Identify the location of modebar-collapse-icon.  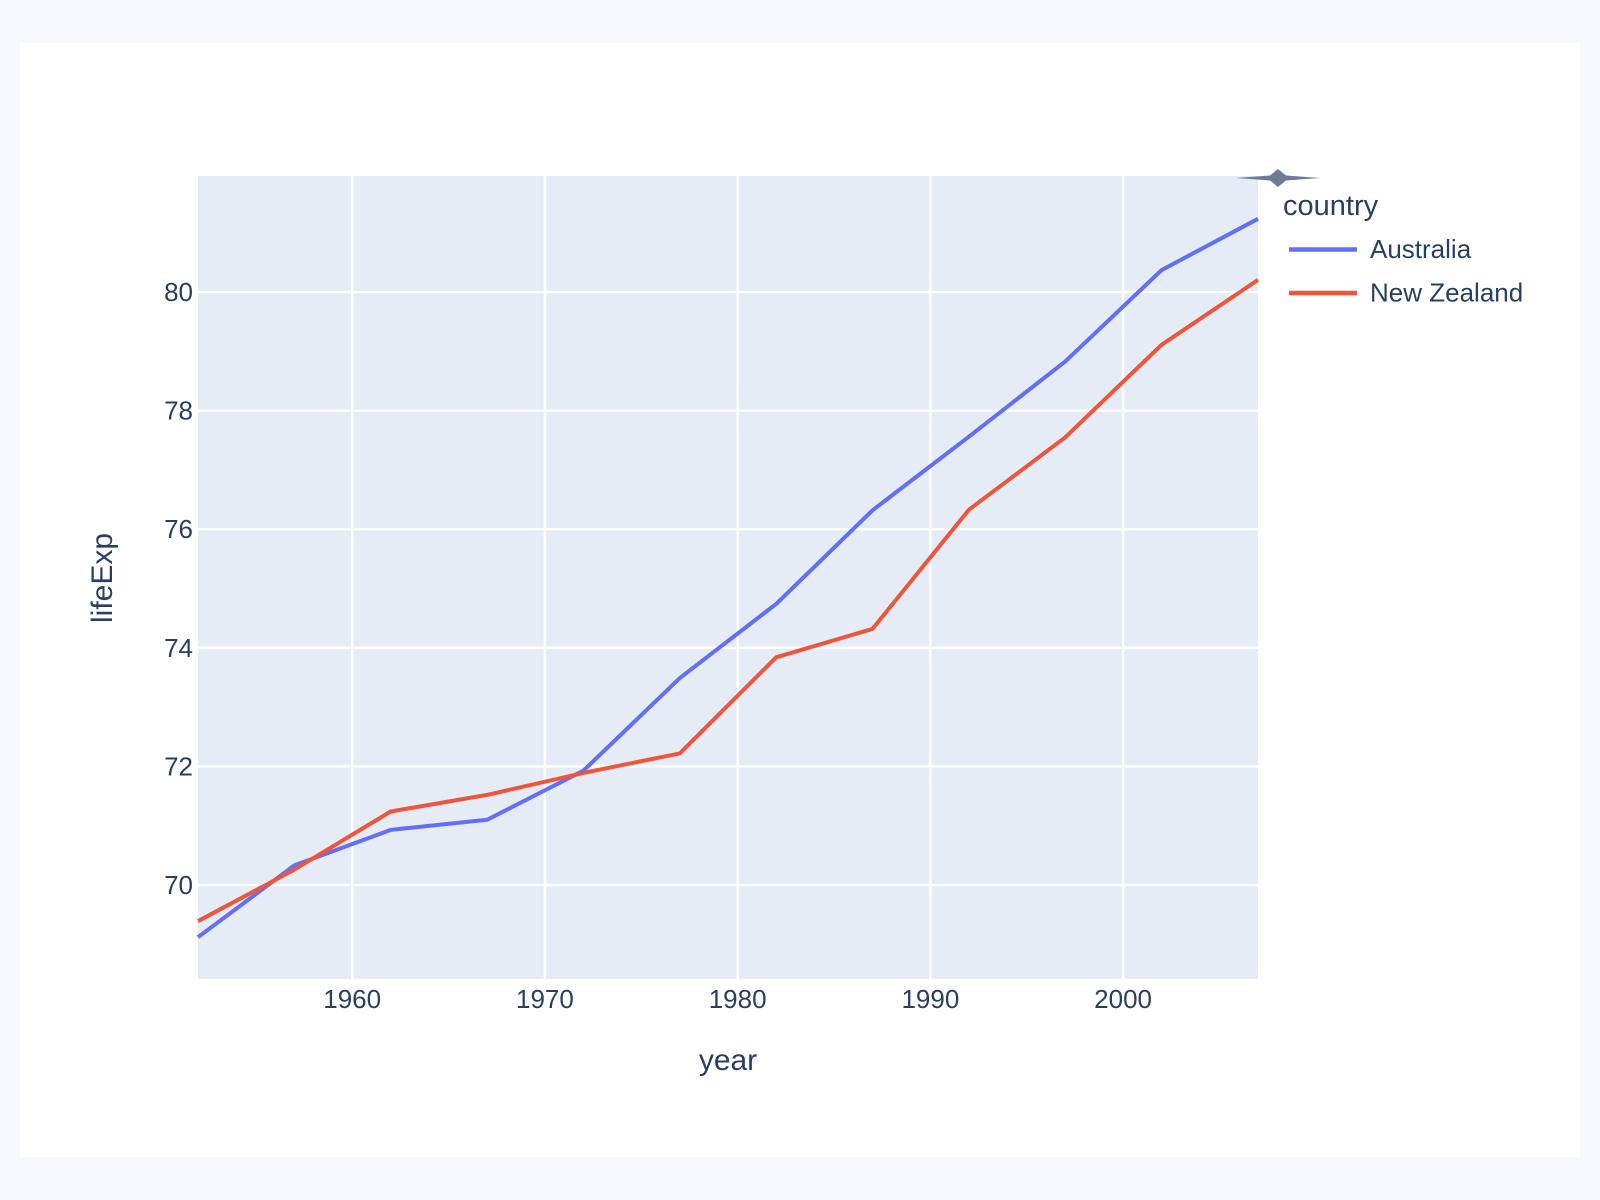
(1278, 178).